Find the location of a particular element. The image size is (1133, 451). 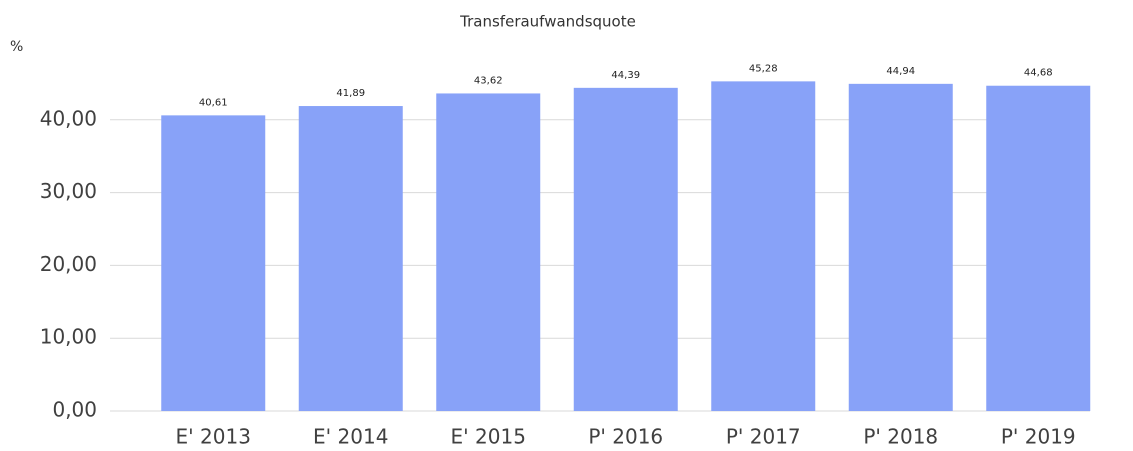

value-label: 40,61 is located at coordinates (213, 102).